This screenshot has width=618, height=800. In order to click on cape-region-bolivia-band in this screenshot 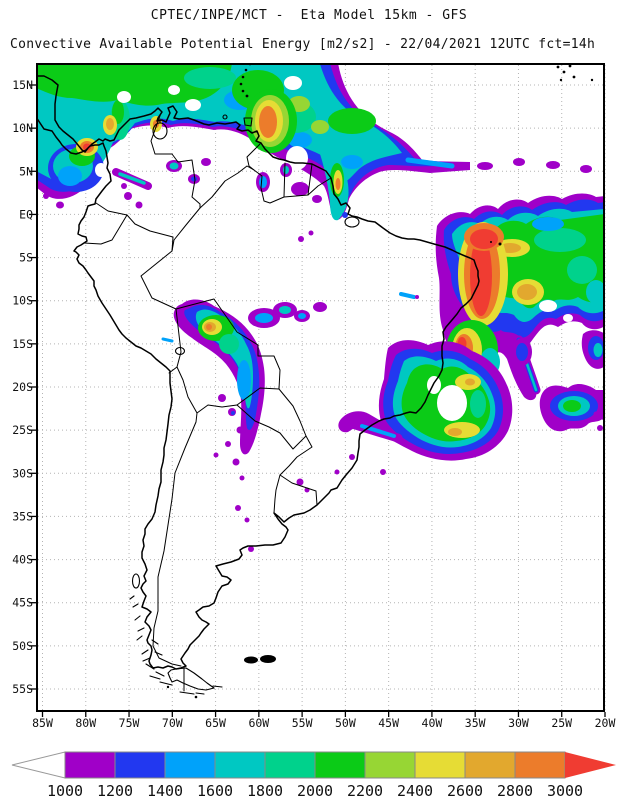, I will do `click(290, 422)`.